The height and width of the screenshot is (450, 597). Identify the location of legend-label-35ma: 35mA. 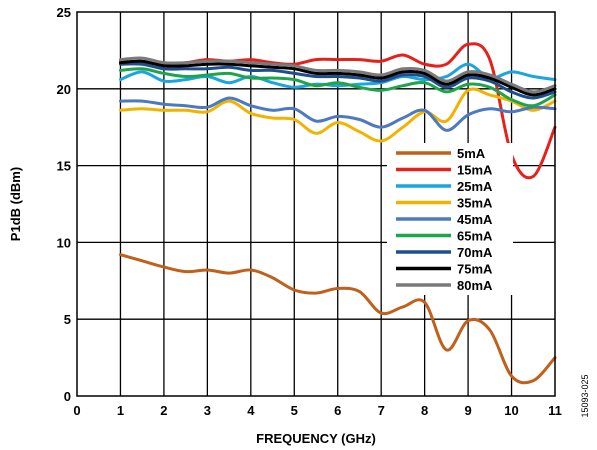
(475, 203).